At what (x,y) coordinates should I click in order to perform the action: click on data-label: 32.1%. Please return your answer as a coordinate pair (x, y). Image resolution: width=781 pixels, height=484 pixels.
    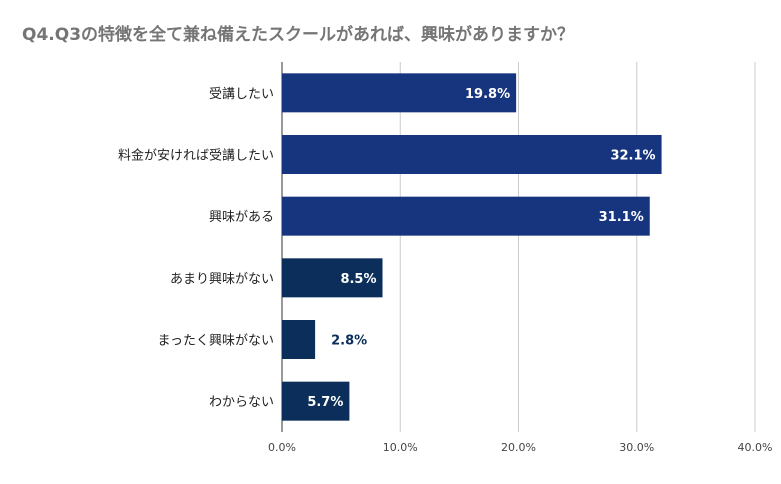
    Looking at the image, I should click on (632, 156).